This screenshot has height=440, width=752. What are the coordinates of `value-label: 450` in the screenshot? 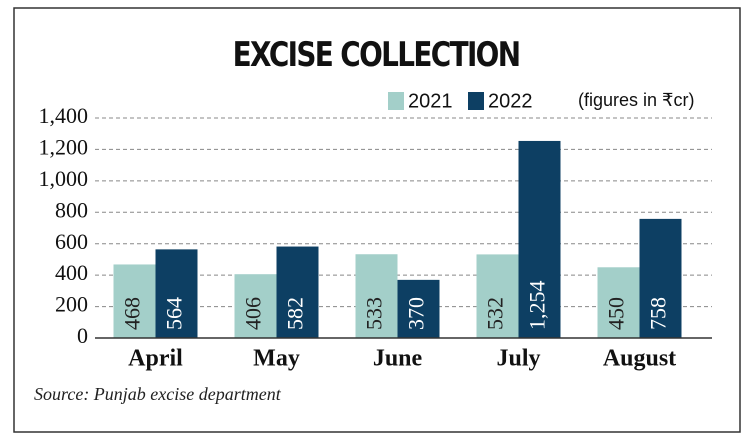 It's located at (616, 313).